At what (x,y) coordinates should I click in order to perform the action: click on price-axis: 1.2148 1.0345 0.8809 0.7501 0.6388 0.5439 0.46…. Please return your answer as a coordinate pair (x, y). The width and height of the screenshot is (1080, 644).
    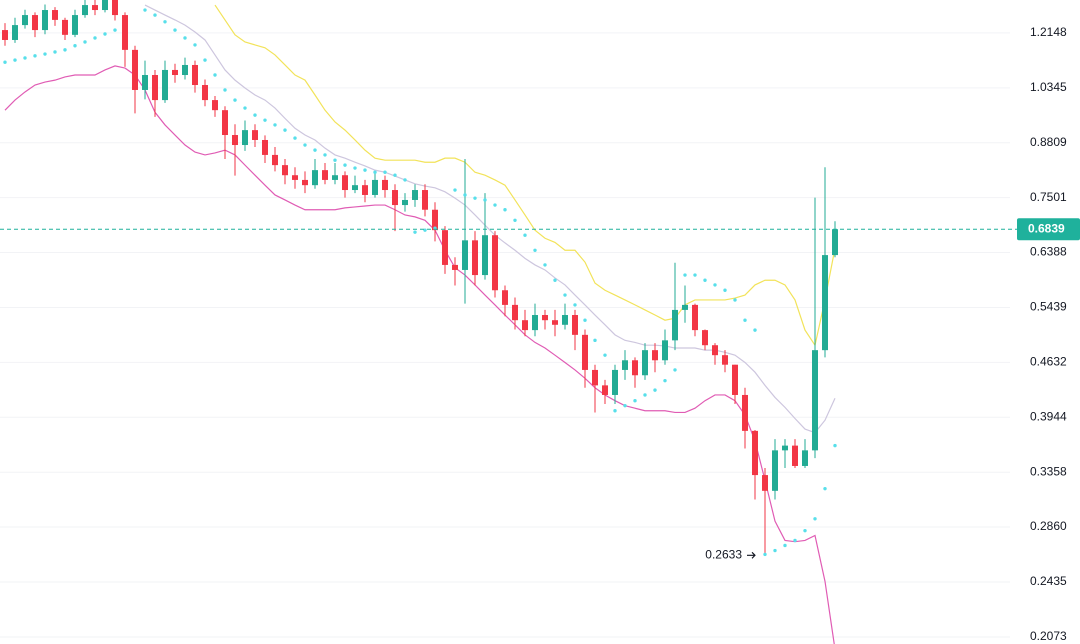
    Looking at the image, I should click on (1048, 334).